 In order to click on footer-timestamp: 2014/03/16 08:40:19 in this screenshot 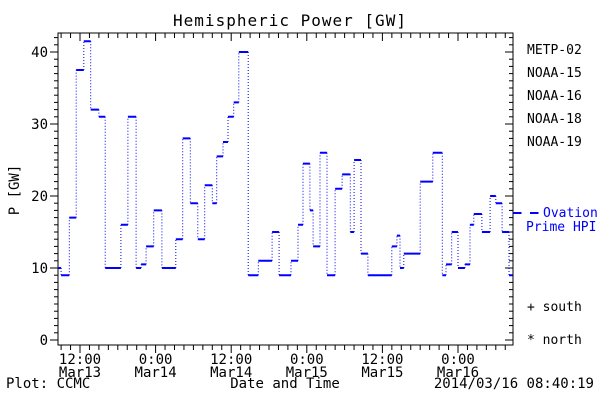, I will do `click(514, 384)`.